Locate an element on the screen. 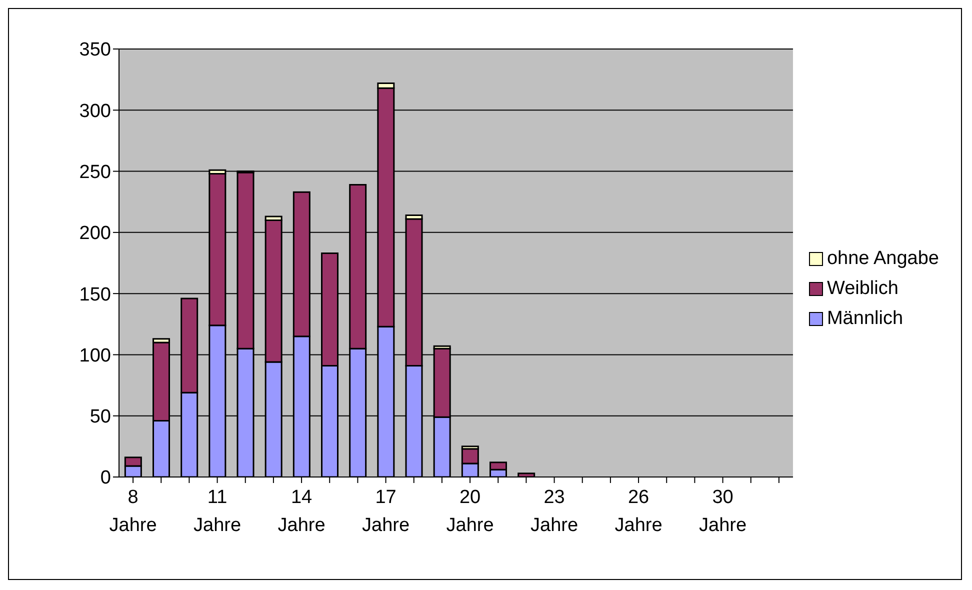 The image size is (972, 590). legend-label: Weiblich is located at coordinates (862, 289).